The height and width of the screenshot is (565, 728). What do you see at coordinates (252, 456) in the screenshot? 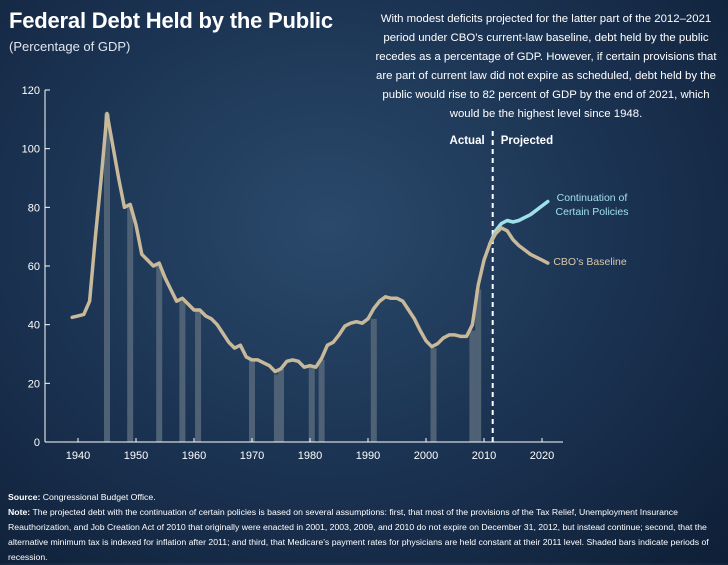
I see `x-tick-label-1970: 1970` at bounding box center [252, 456].